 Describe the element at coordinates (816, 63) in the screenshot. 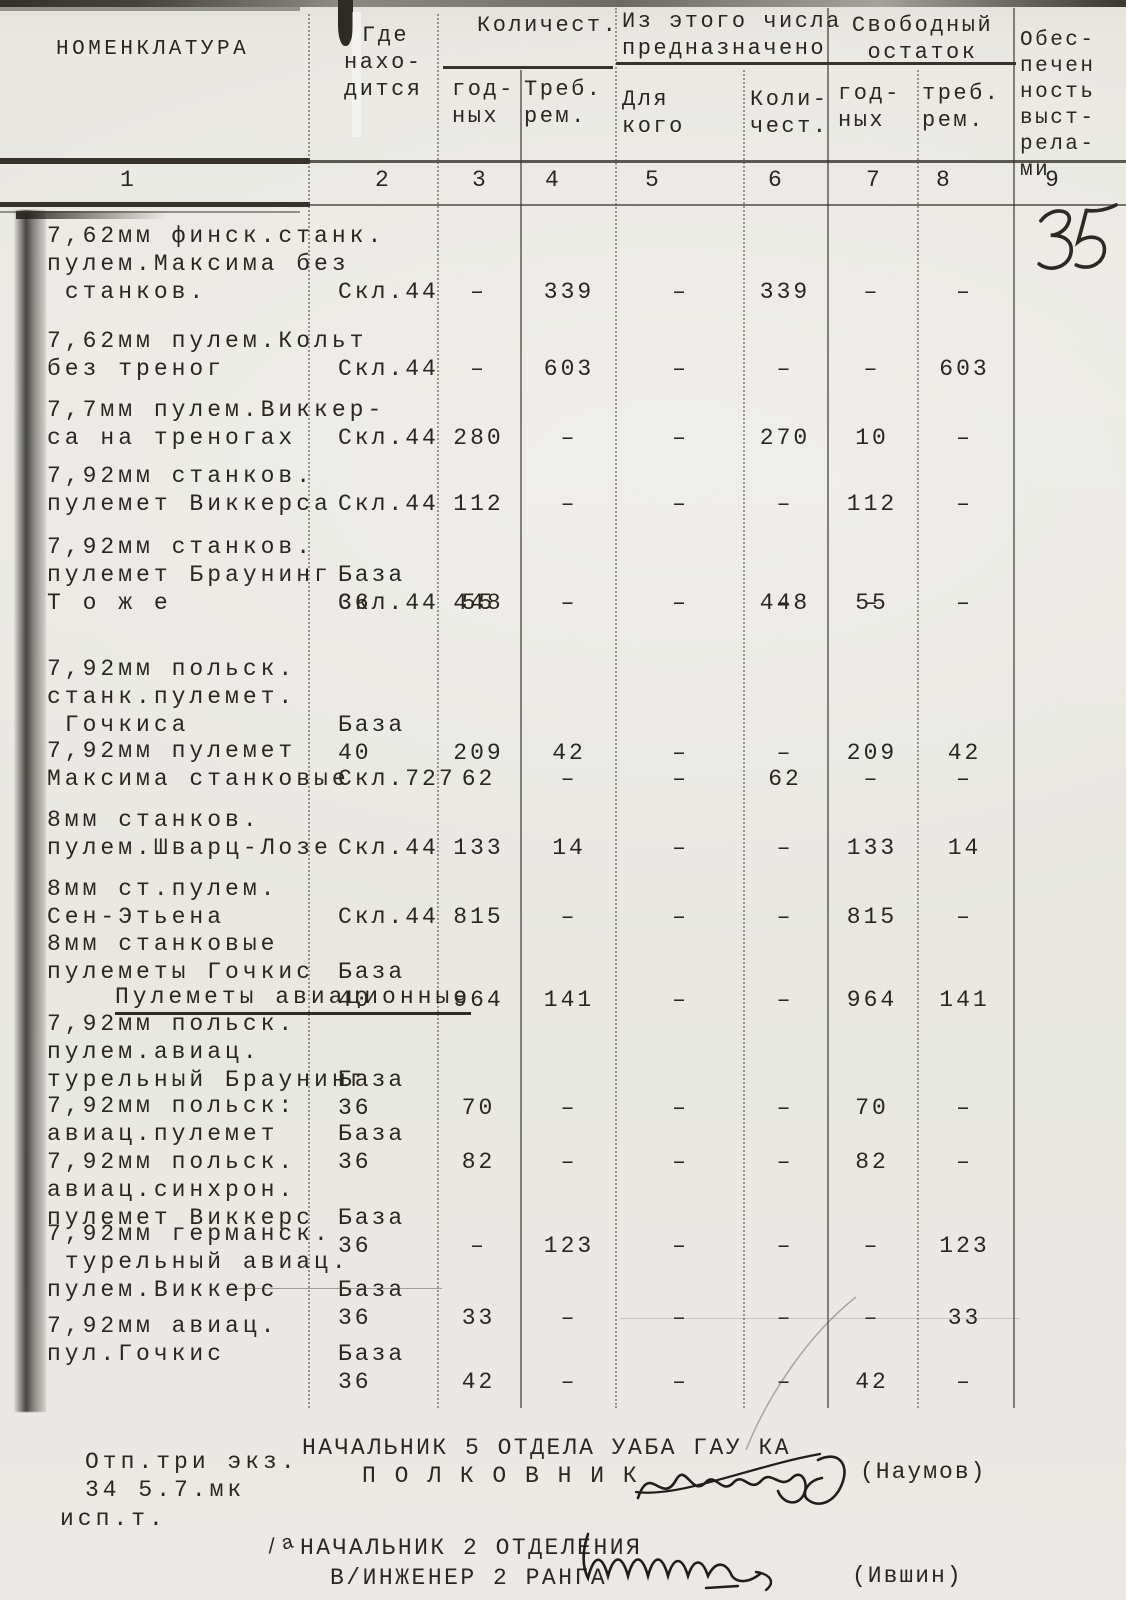

I see `allocated-free-group-underline` at that location.